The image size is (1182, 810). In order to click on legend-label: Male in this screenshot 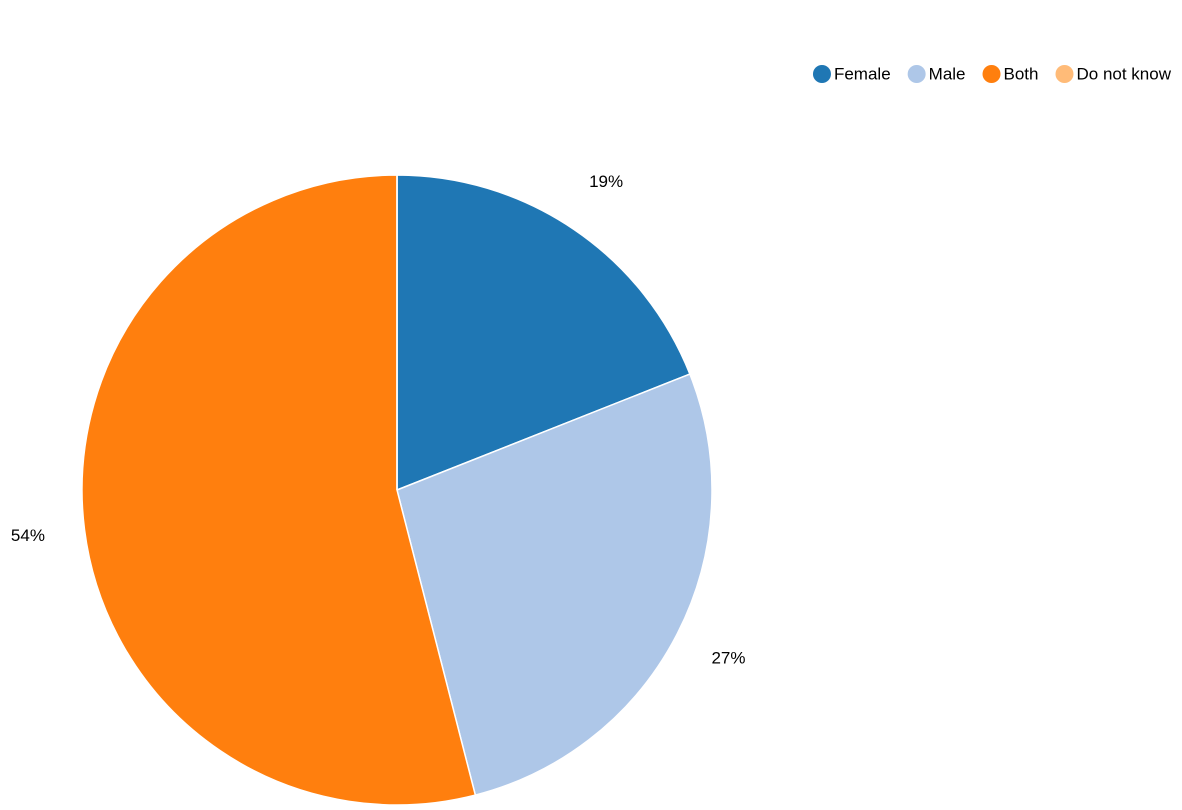, I will do `click(947, 73)`.